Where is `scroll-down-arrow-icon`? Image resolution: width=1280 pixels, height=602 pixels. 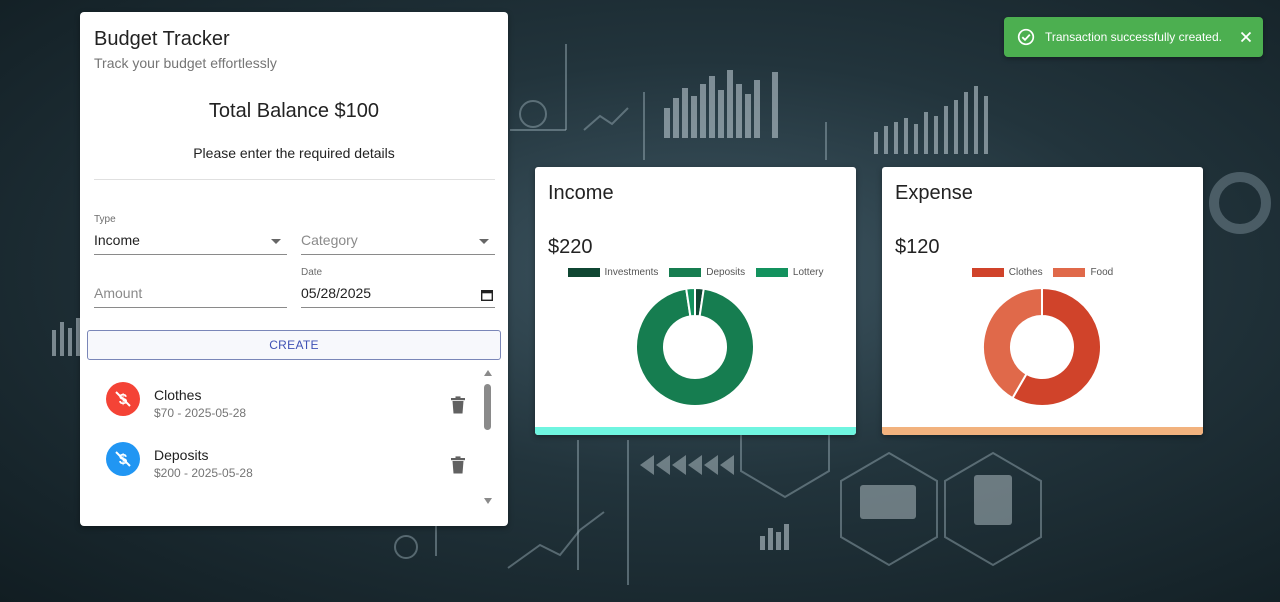 scroll-down-arrow-icon is located at coordinates (488, 501).